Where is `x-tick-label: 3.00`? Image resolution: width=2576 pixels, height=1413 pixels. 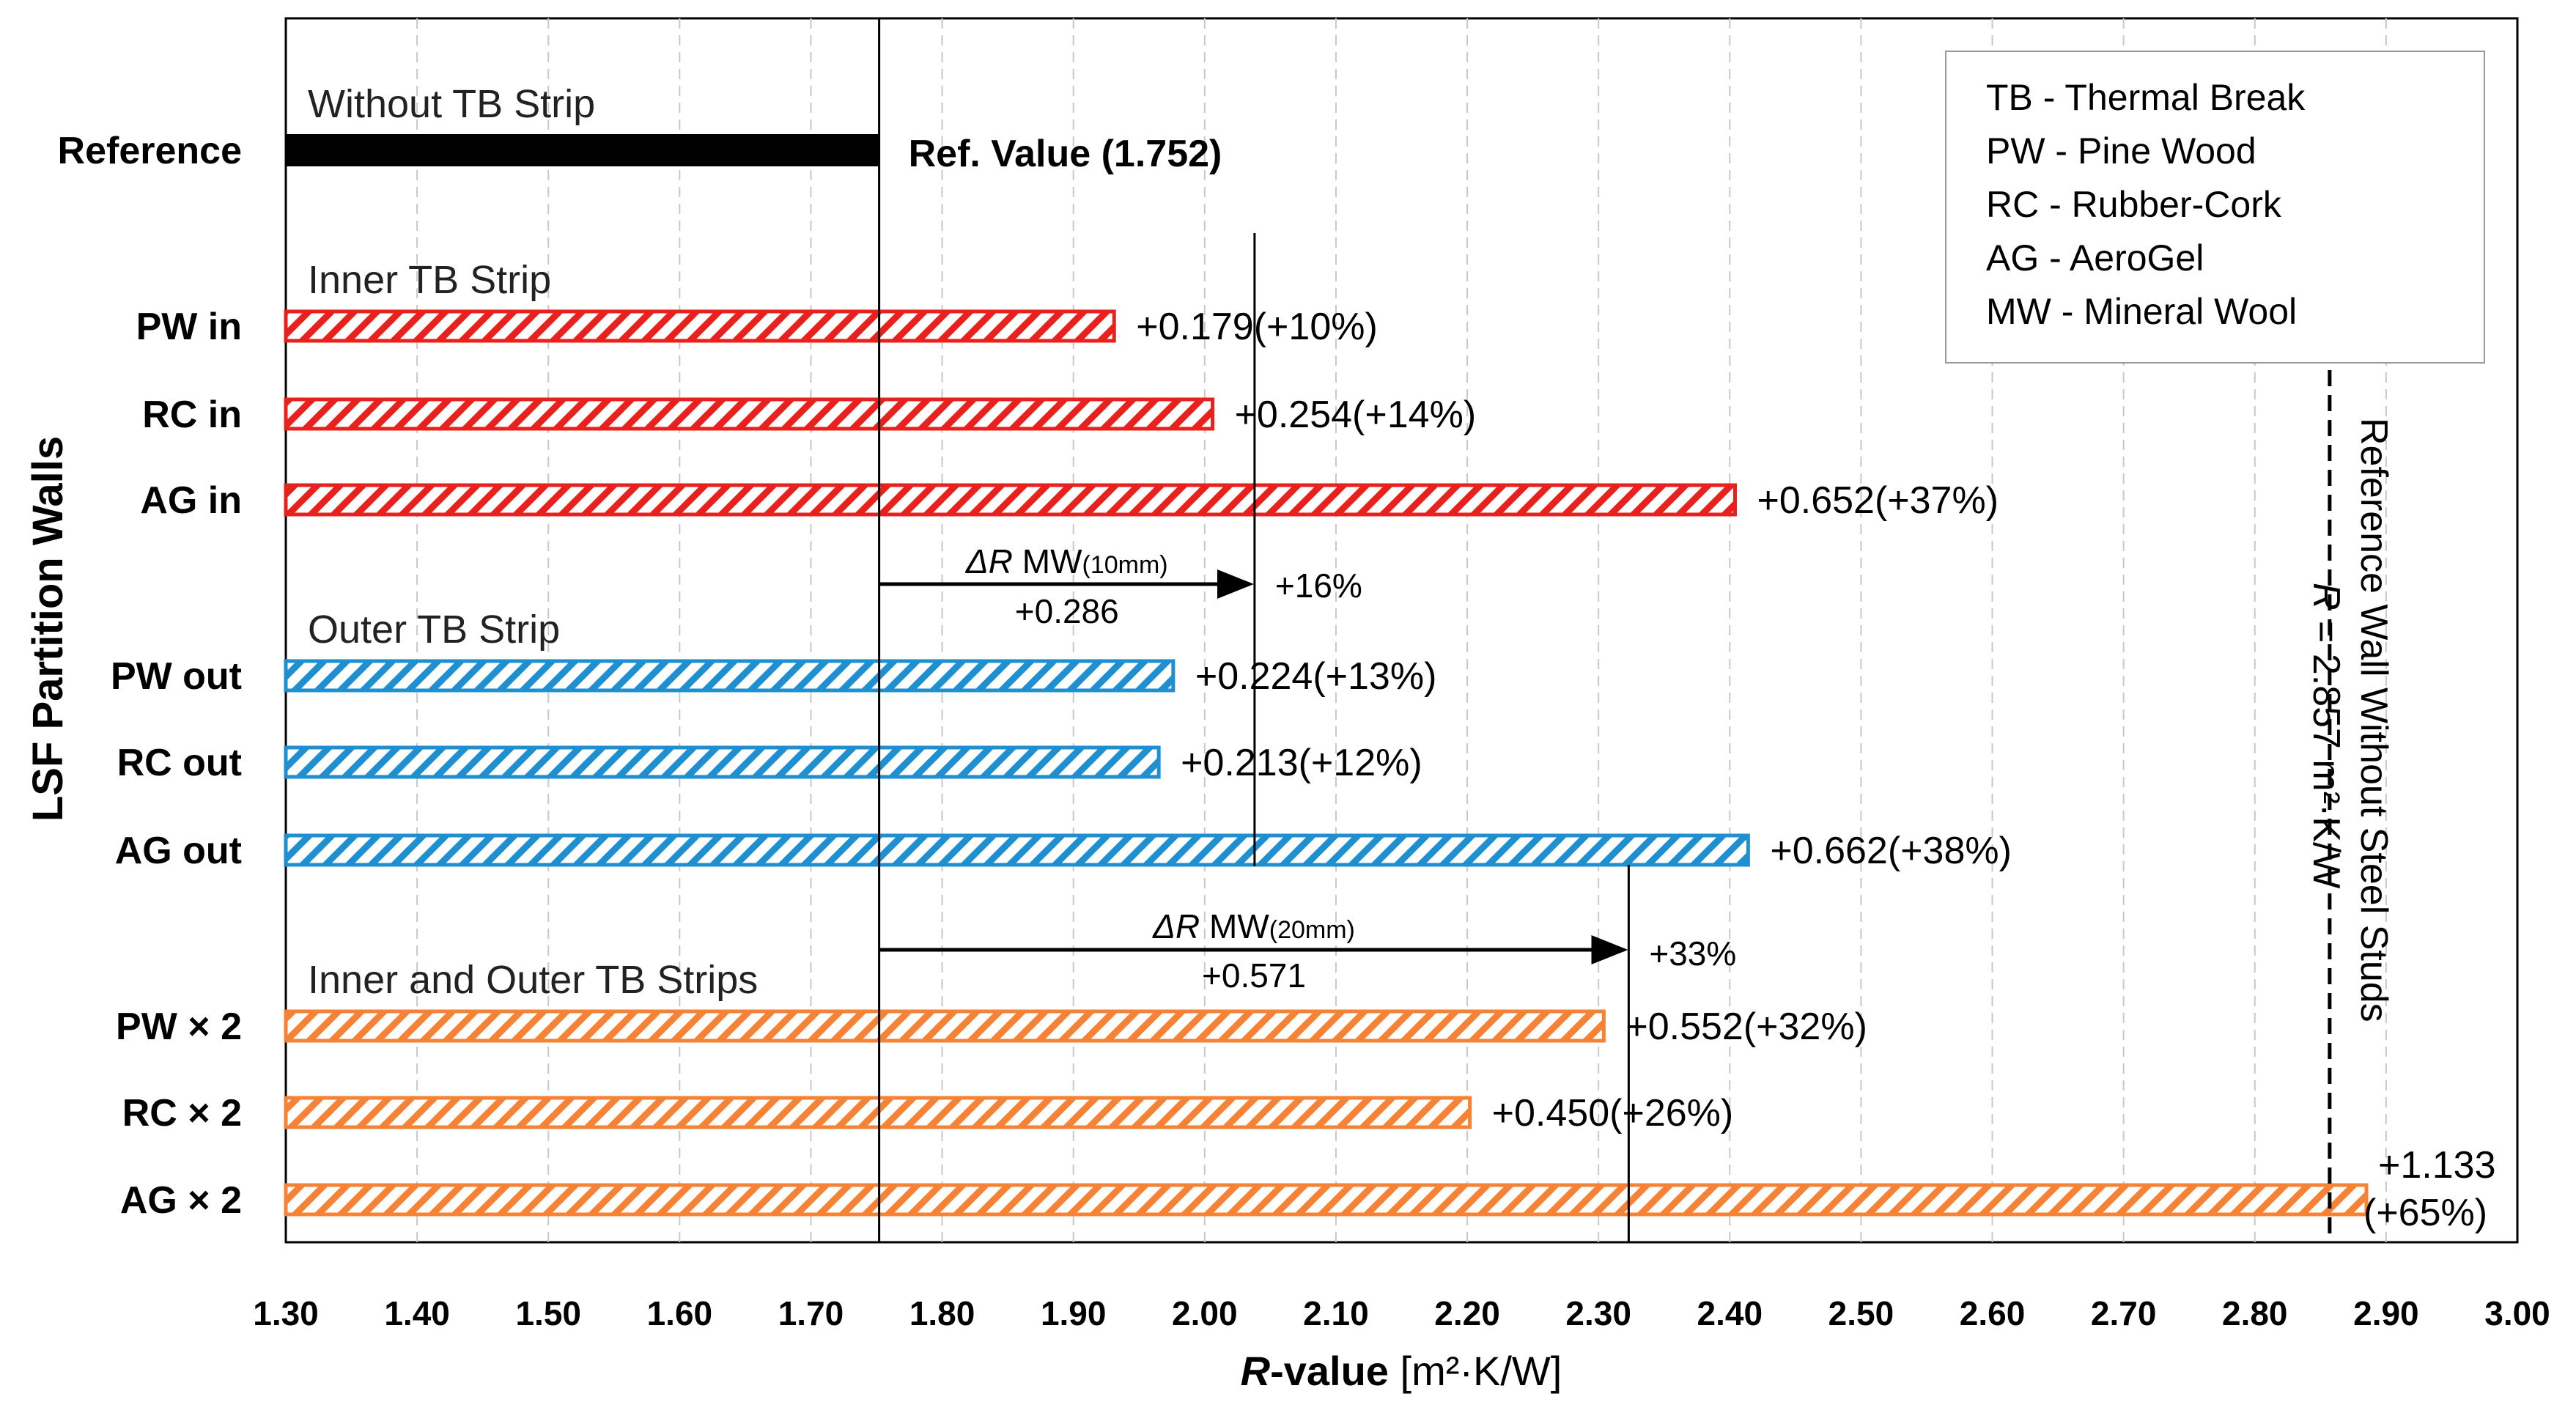
x-tick-label: 3.00 is located at coordinates (2517, 1313).